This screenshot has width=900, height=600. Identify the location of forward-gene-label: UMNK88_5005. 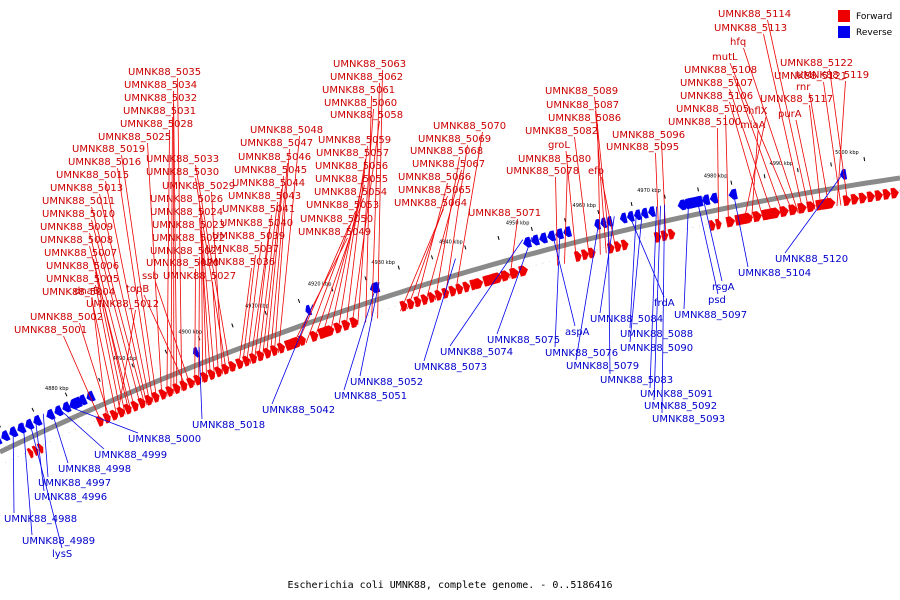
(82, 279).